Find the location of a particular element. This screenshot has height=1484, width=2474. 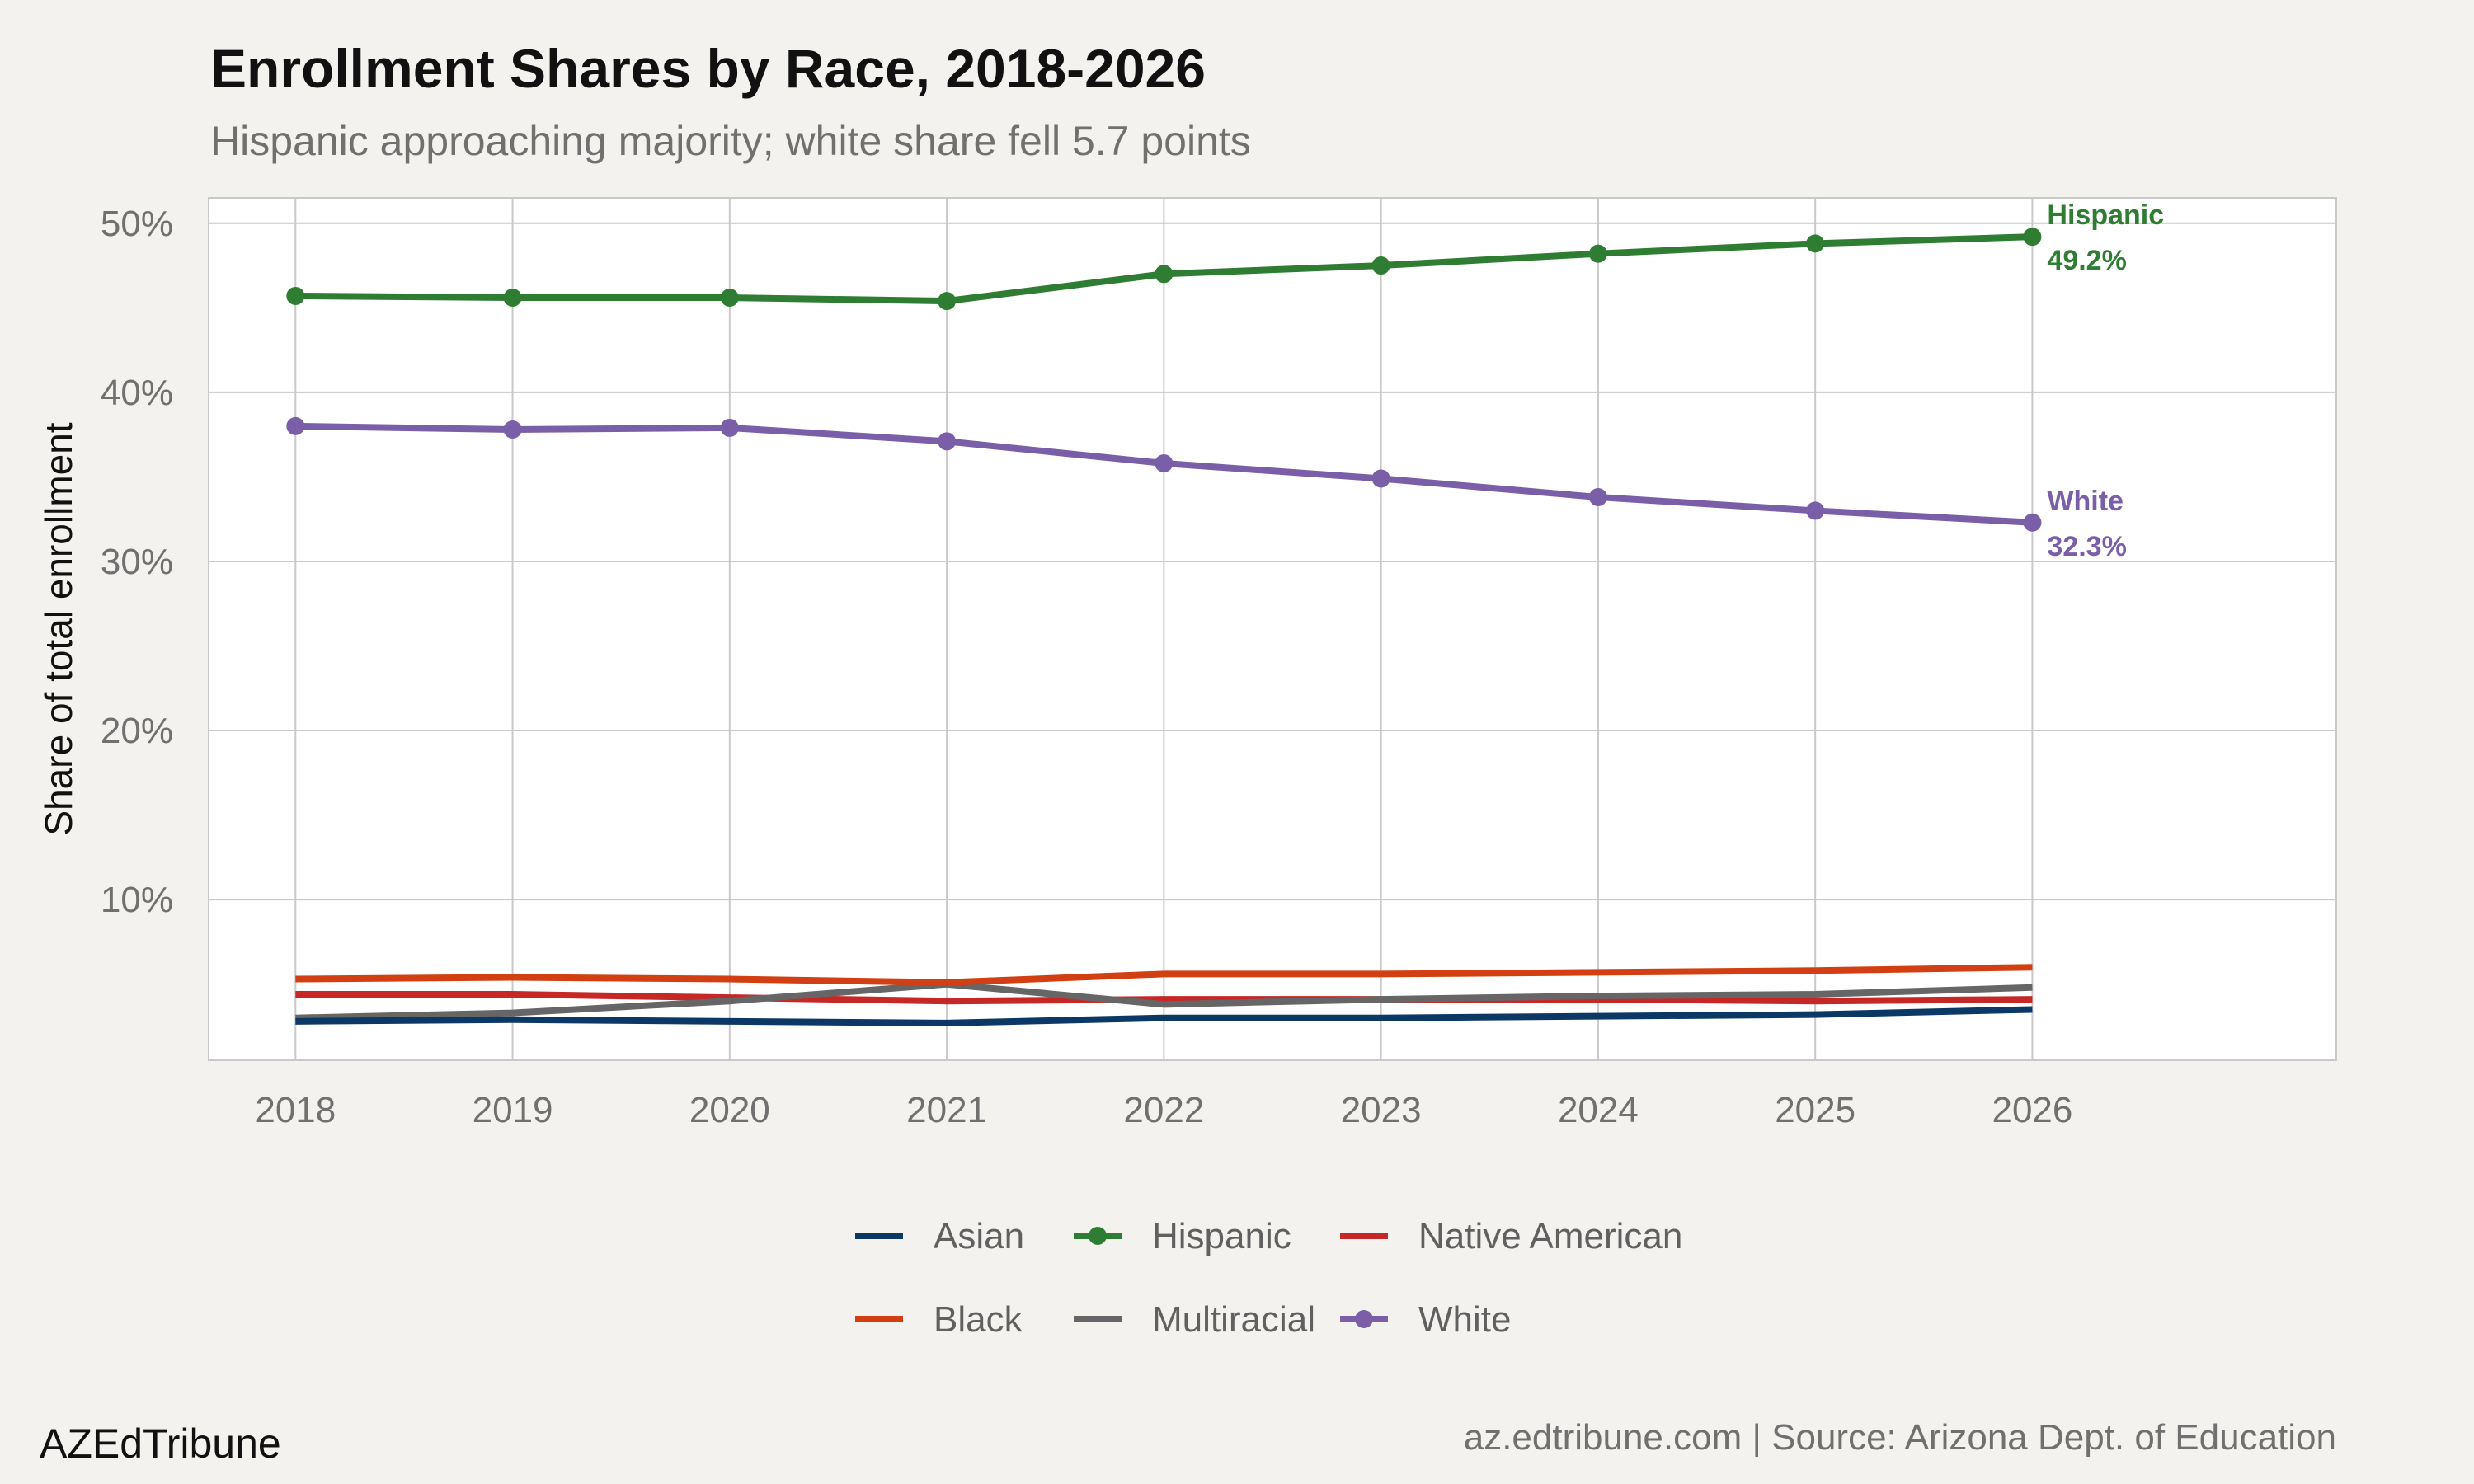

y-tick-label: 30% is located at coordinates (137, 562).